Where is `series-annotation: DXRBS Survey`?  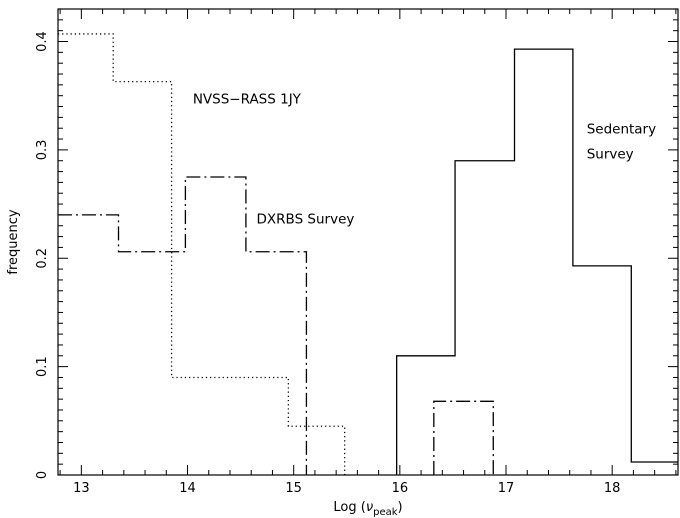 series-annotation: DXRBS Survey is located at coordinates (306, 220).